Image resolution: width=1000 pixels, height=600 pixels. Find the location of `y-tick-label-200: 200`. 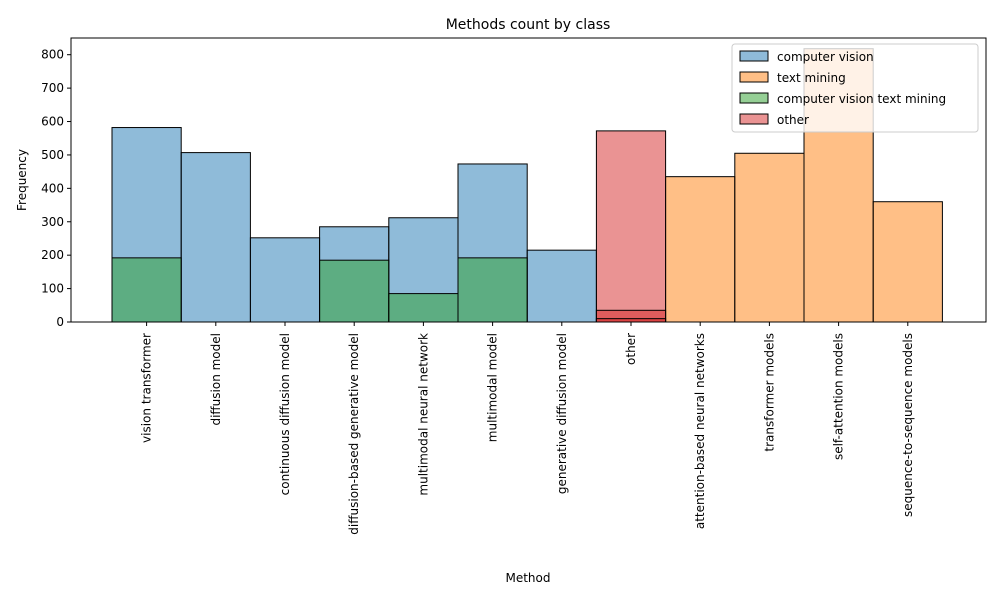

y-tick-label-200: 200 is located at coordinates (52, 255).